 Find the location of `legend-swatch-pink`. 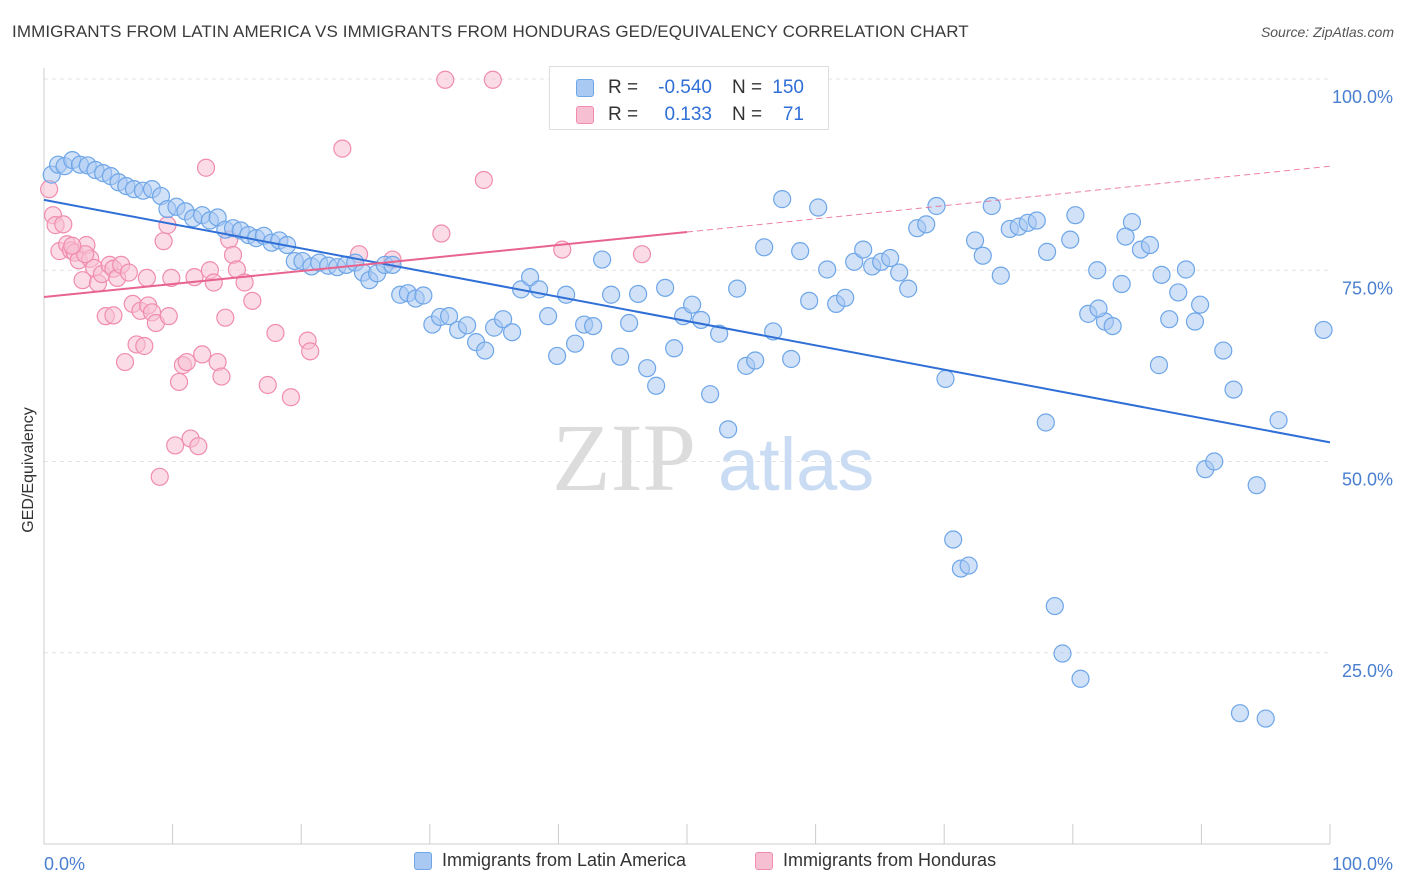

legend-swatch-pink is located at coordinates (764, 860).